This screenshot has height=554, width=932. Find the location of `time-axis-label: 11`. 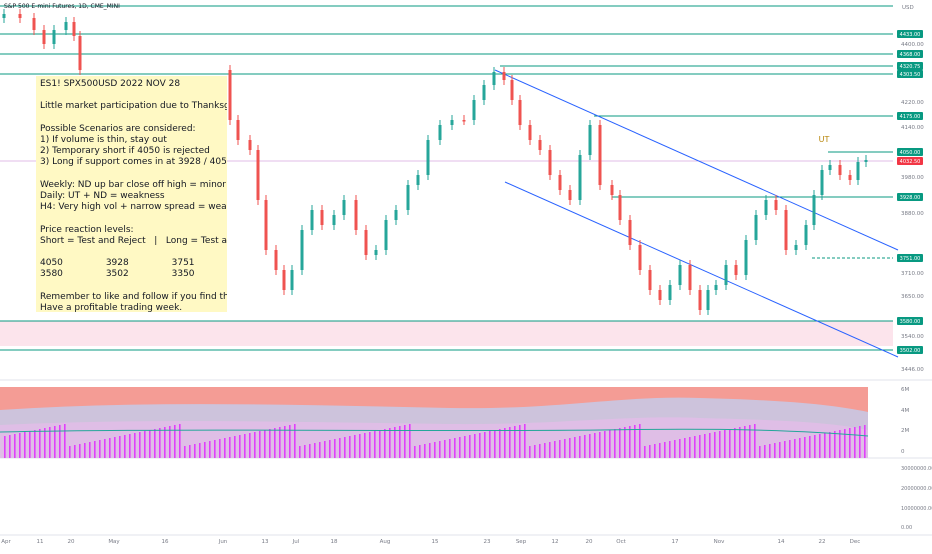

time-axis-label: 11 is located at coordinates (40, 542).